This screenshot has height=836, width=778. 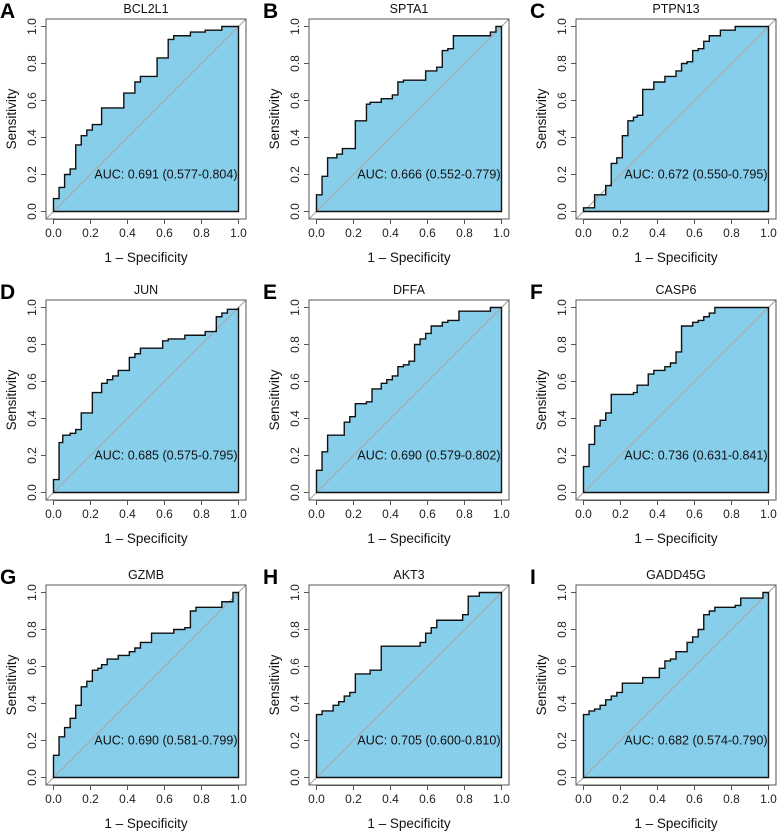 What do you see at coordinates (146, 575) in the screenshot?
I see `panel-title: GZMB` at bounding box center [146, 575].